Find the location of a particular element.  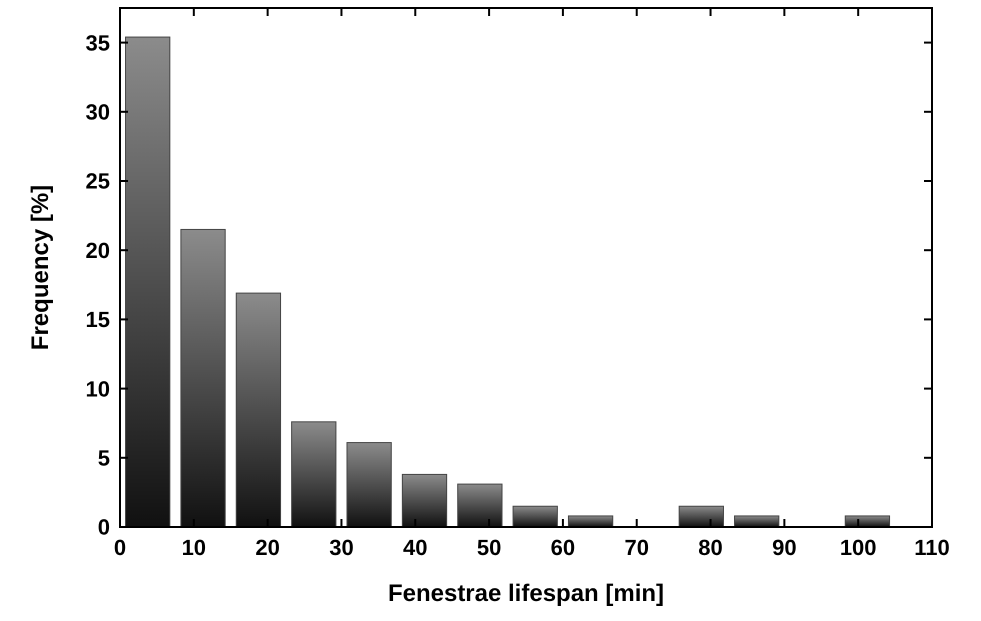

x-tick-label: 60 is located at coordinates (563, 547).